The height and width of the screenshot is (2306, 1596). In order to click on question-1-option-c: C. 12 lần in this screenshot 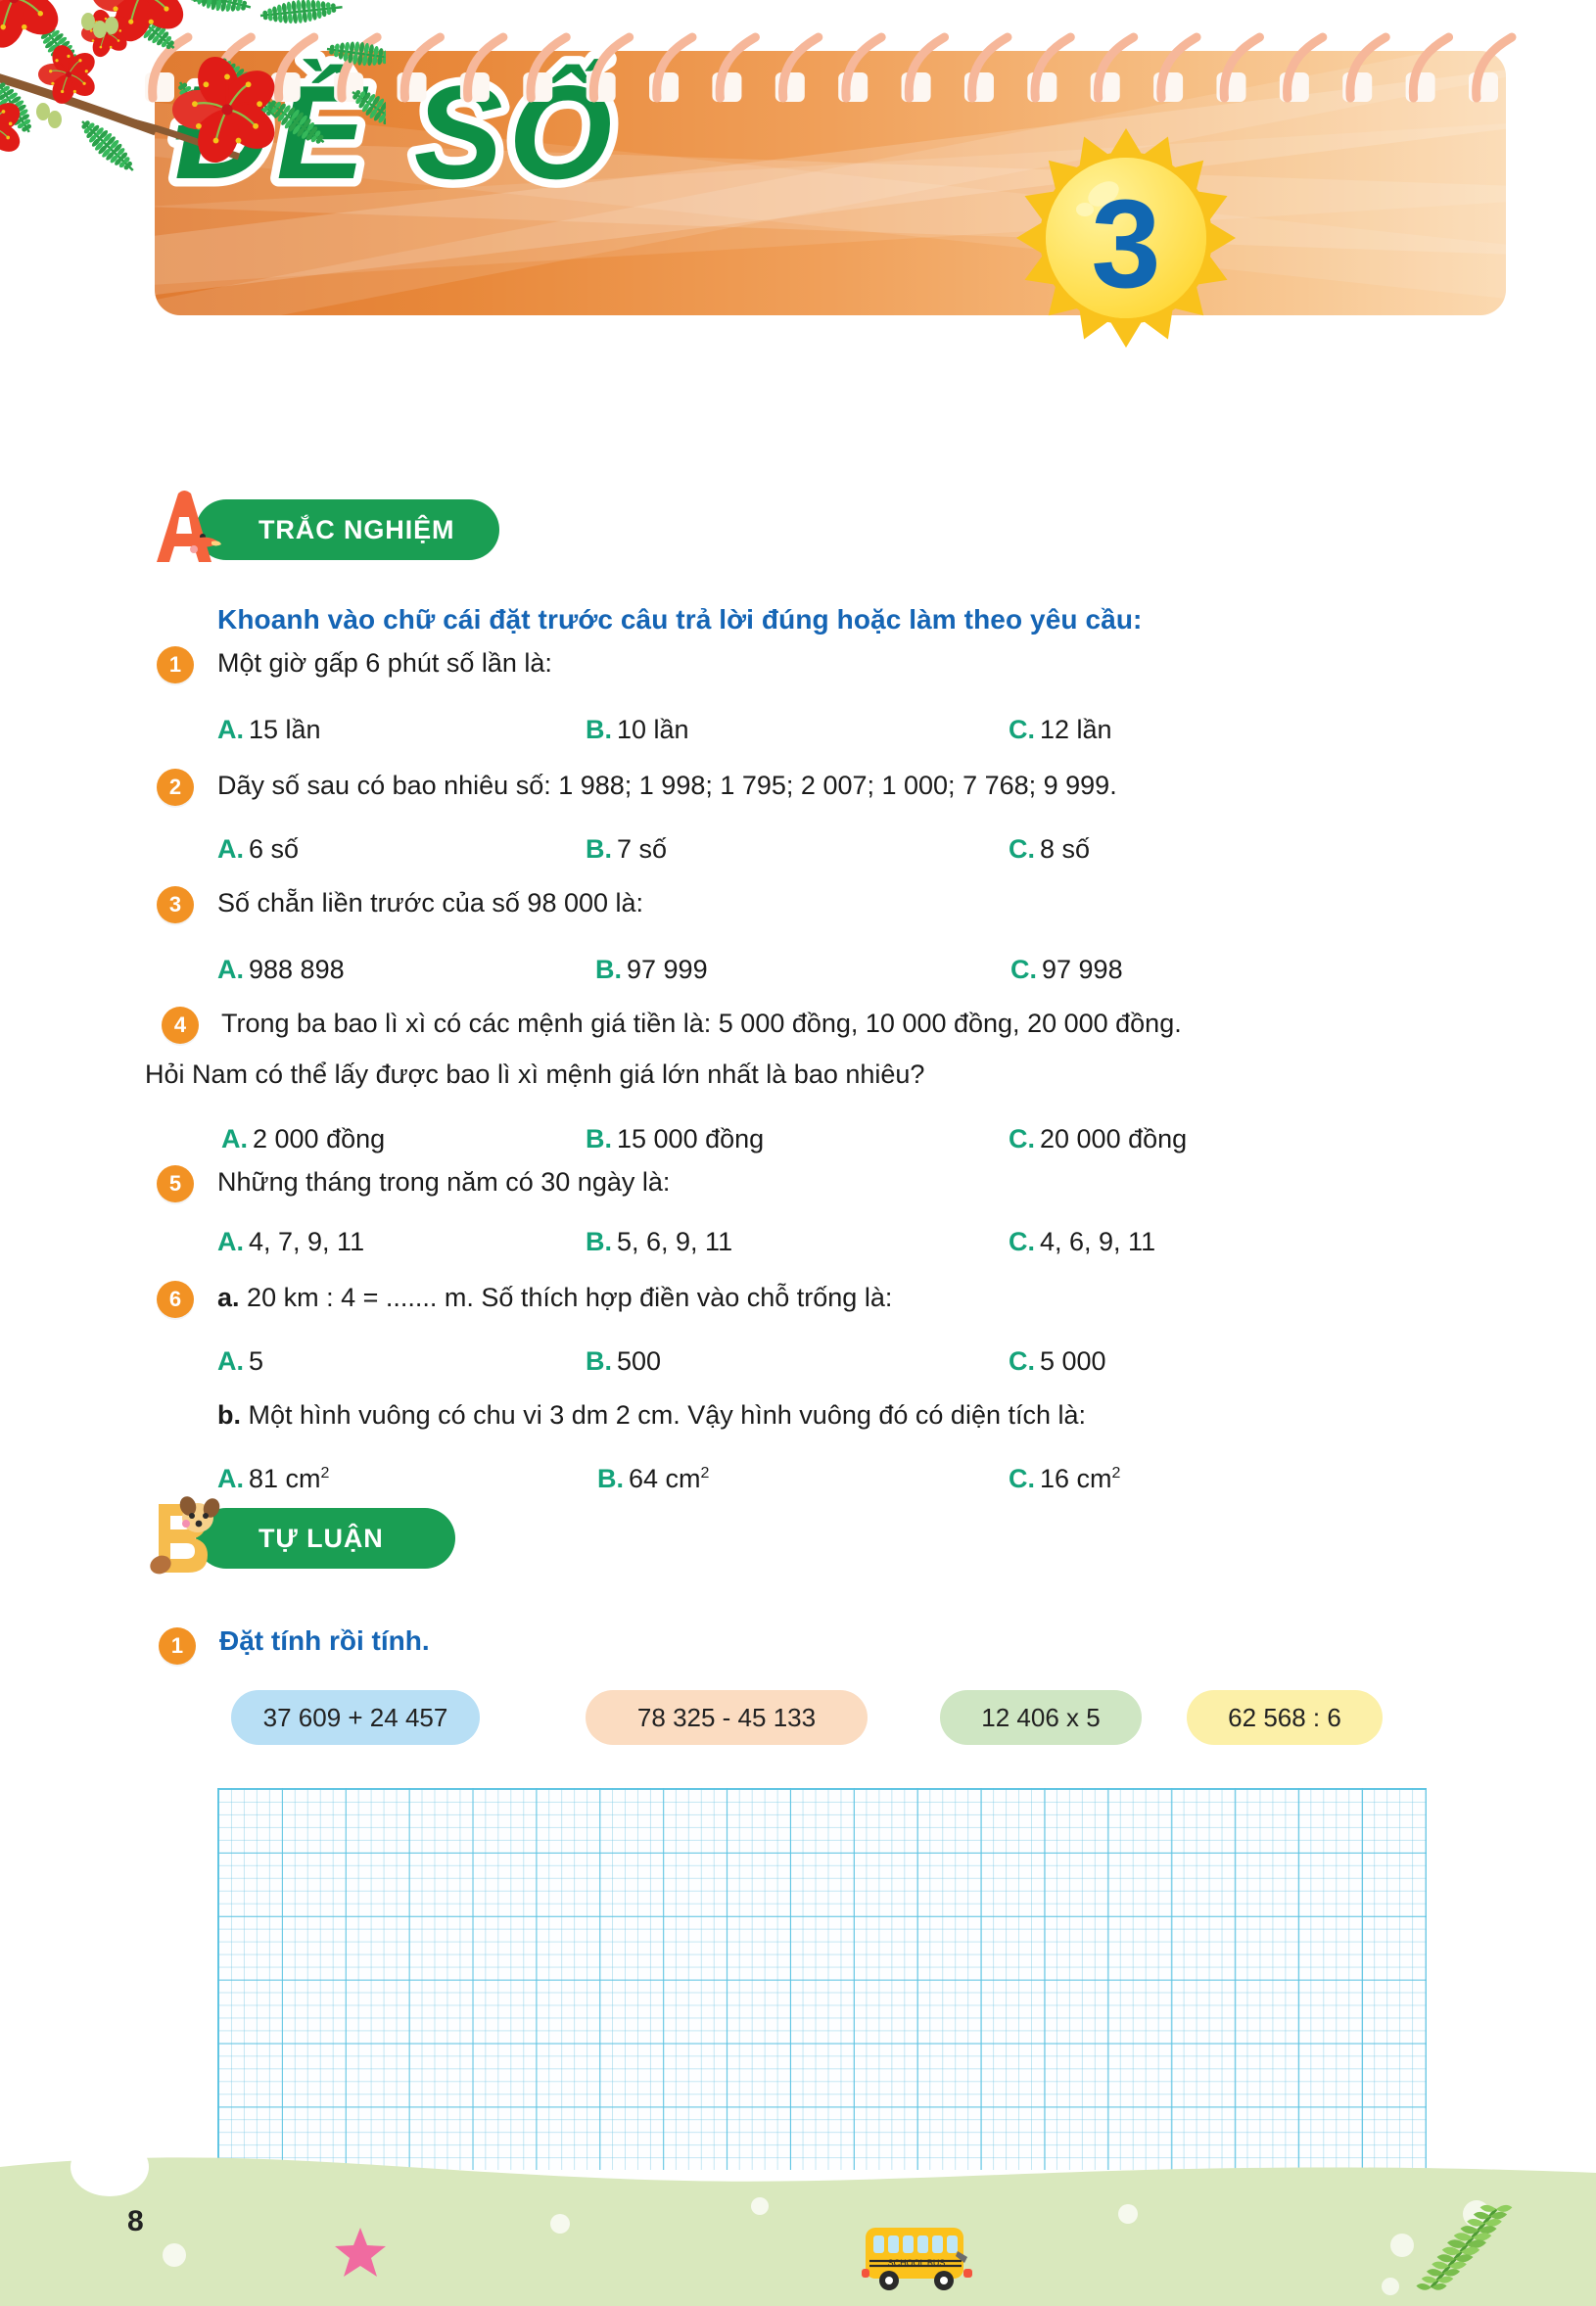, I will do `click(1060, 730)`.